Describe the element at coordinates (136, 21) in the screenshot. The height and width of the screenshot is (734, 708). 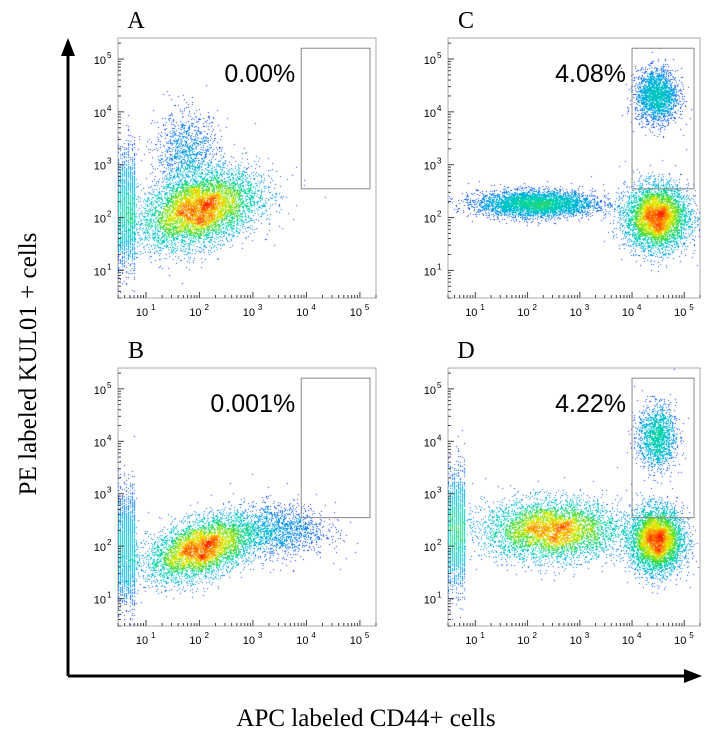
I see `panel-letter: A` at that location.